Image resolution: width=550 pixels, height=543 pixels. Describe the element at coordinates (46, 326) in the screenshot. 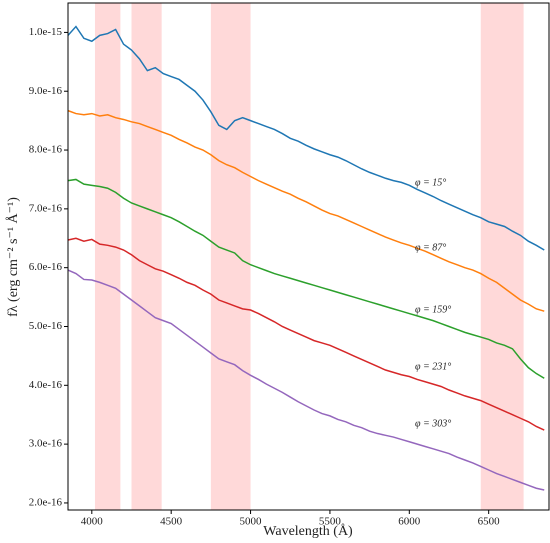

I see `y-tick-label: 5.0e-16` at that location.